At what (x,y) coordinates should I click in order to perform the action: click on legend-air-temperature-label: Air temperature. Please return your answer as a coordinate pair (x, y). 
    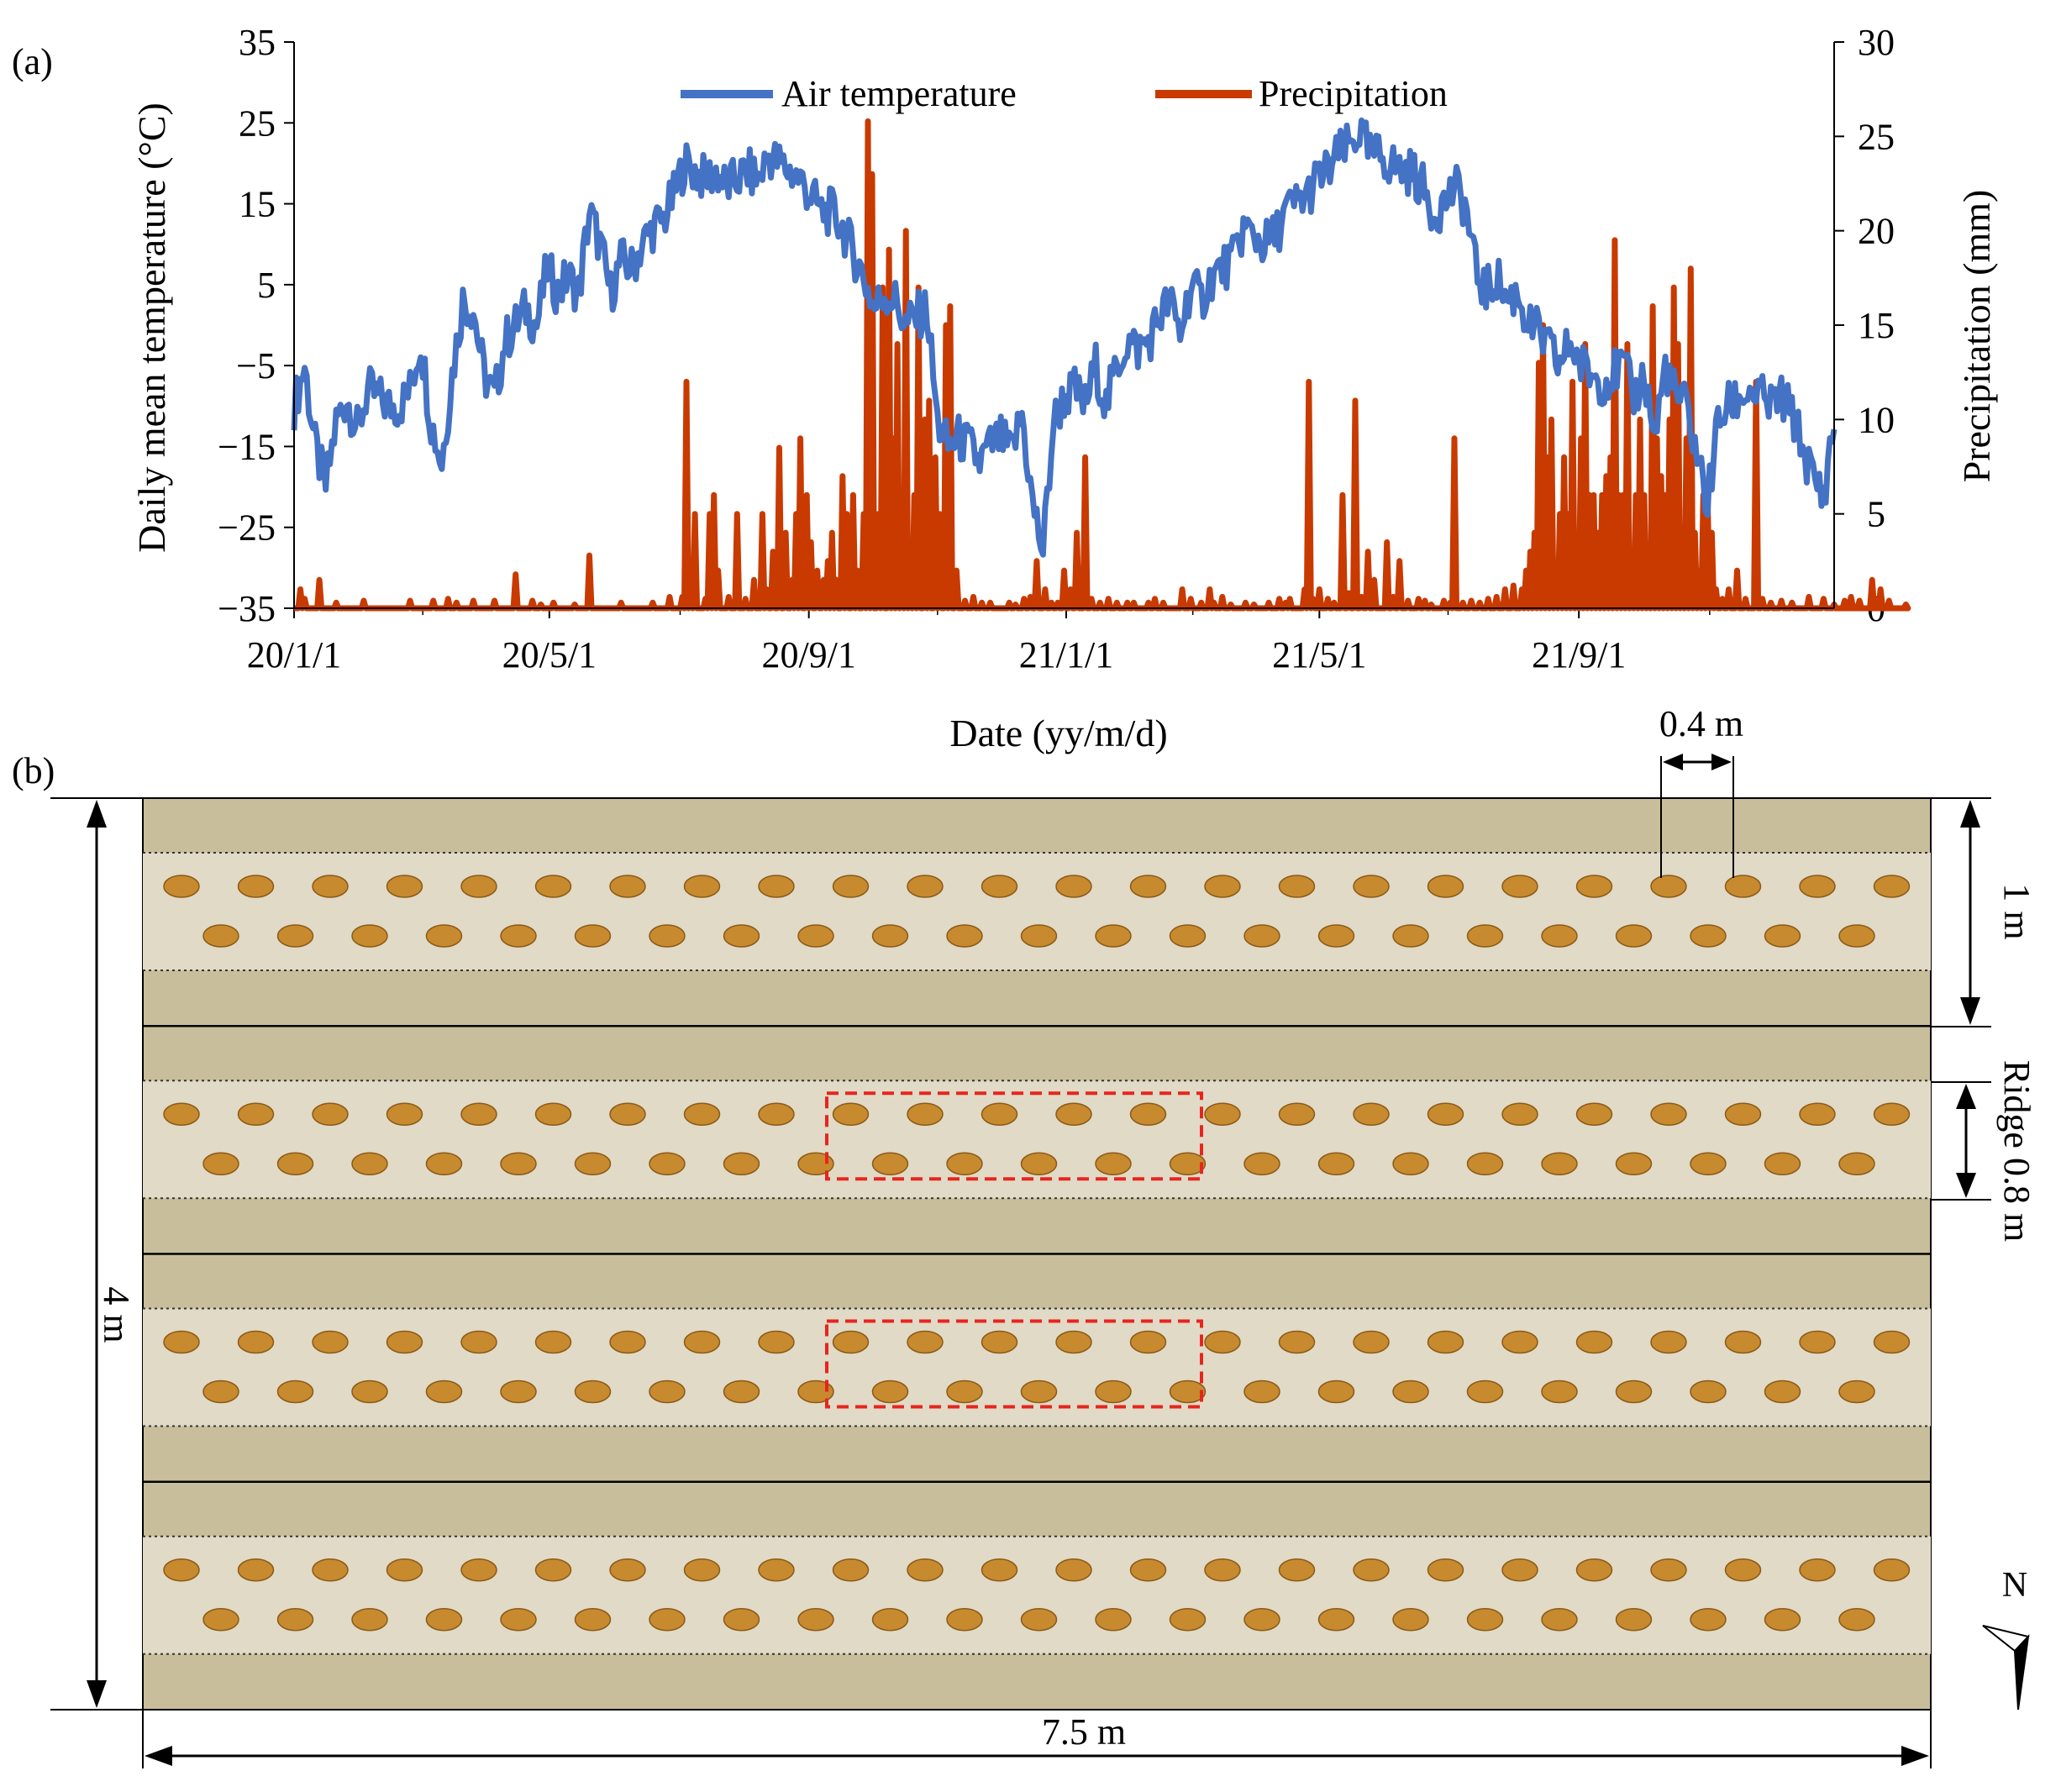
    Looking at the image, I should click on (899, 93).